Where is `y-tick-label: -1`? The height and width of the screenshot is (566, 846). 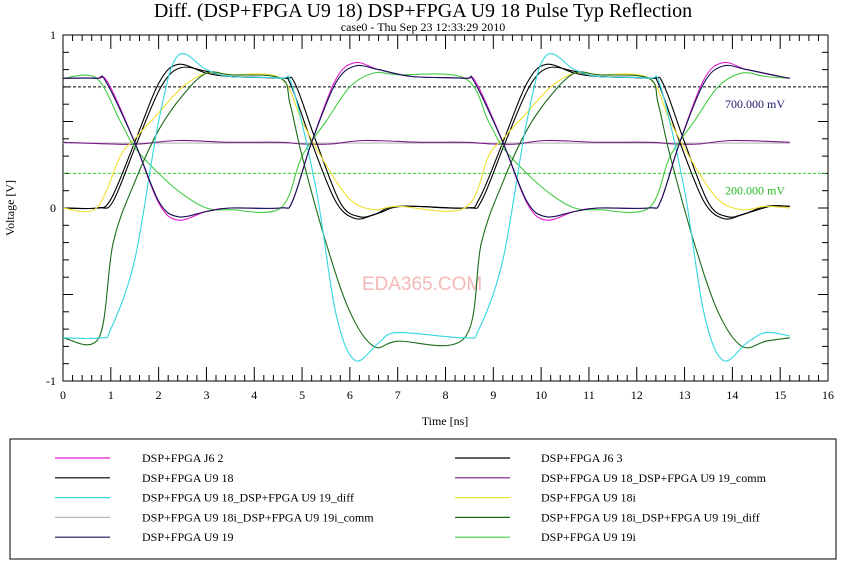
y-tick-label: -1 is located at coordinates (51, 381).